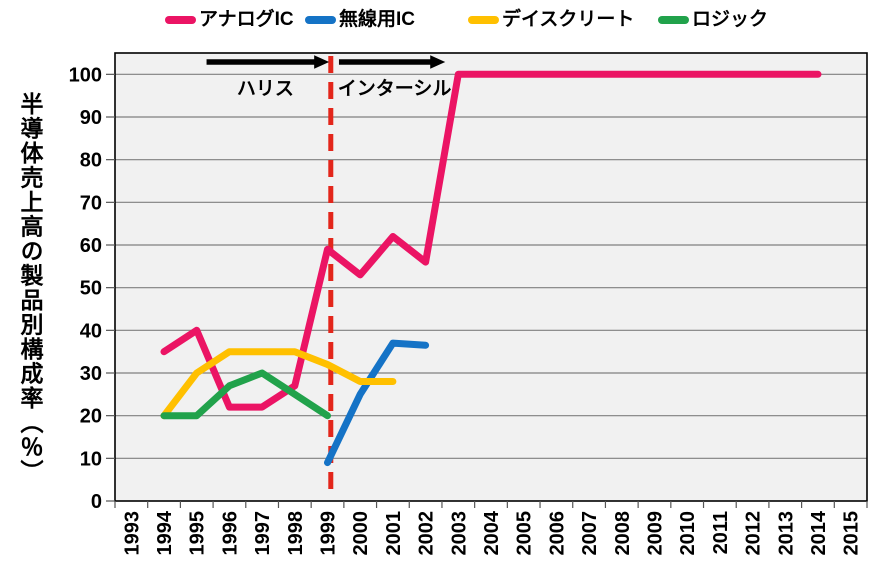 This screenshot has width=882, height=573. What do you see at coordinates (852, 533) in the screenshot?
I see `x-tick-label: 2015` at bounding box center [852, 533].